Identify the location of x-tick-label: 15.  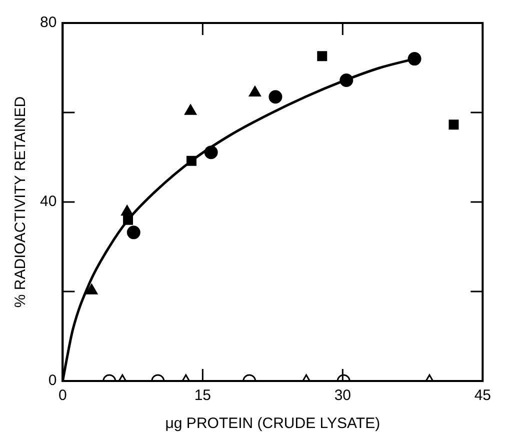
(203, 395).